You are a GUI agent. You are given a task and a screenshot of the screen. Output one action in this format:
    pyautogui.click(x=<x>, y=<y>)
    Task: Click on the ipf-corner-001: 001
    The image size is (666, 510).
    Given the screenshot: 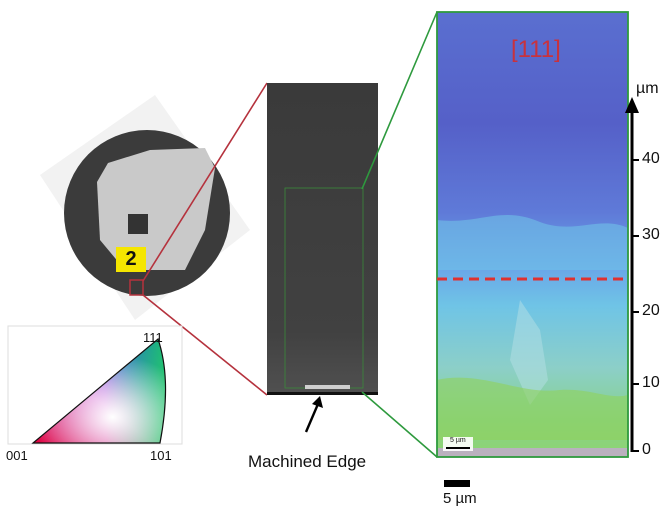 What is the action you would take?
    pyautogui.click(x=17, y=455)
    